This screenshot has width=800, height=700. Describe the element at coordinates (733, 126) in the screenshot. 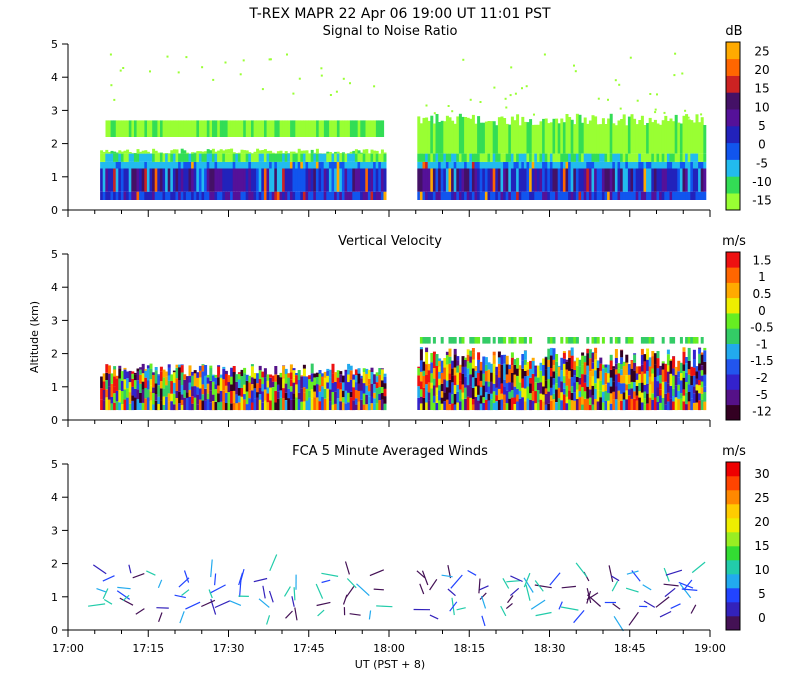

I see `snr-colorbar-frame` at that location.